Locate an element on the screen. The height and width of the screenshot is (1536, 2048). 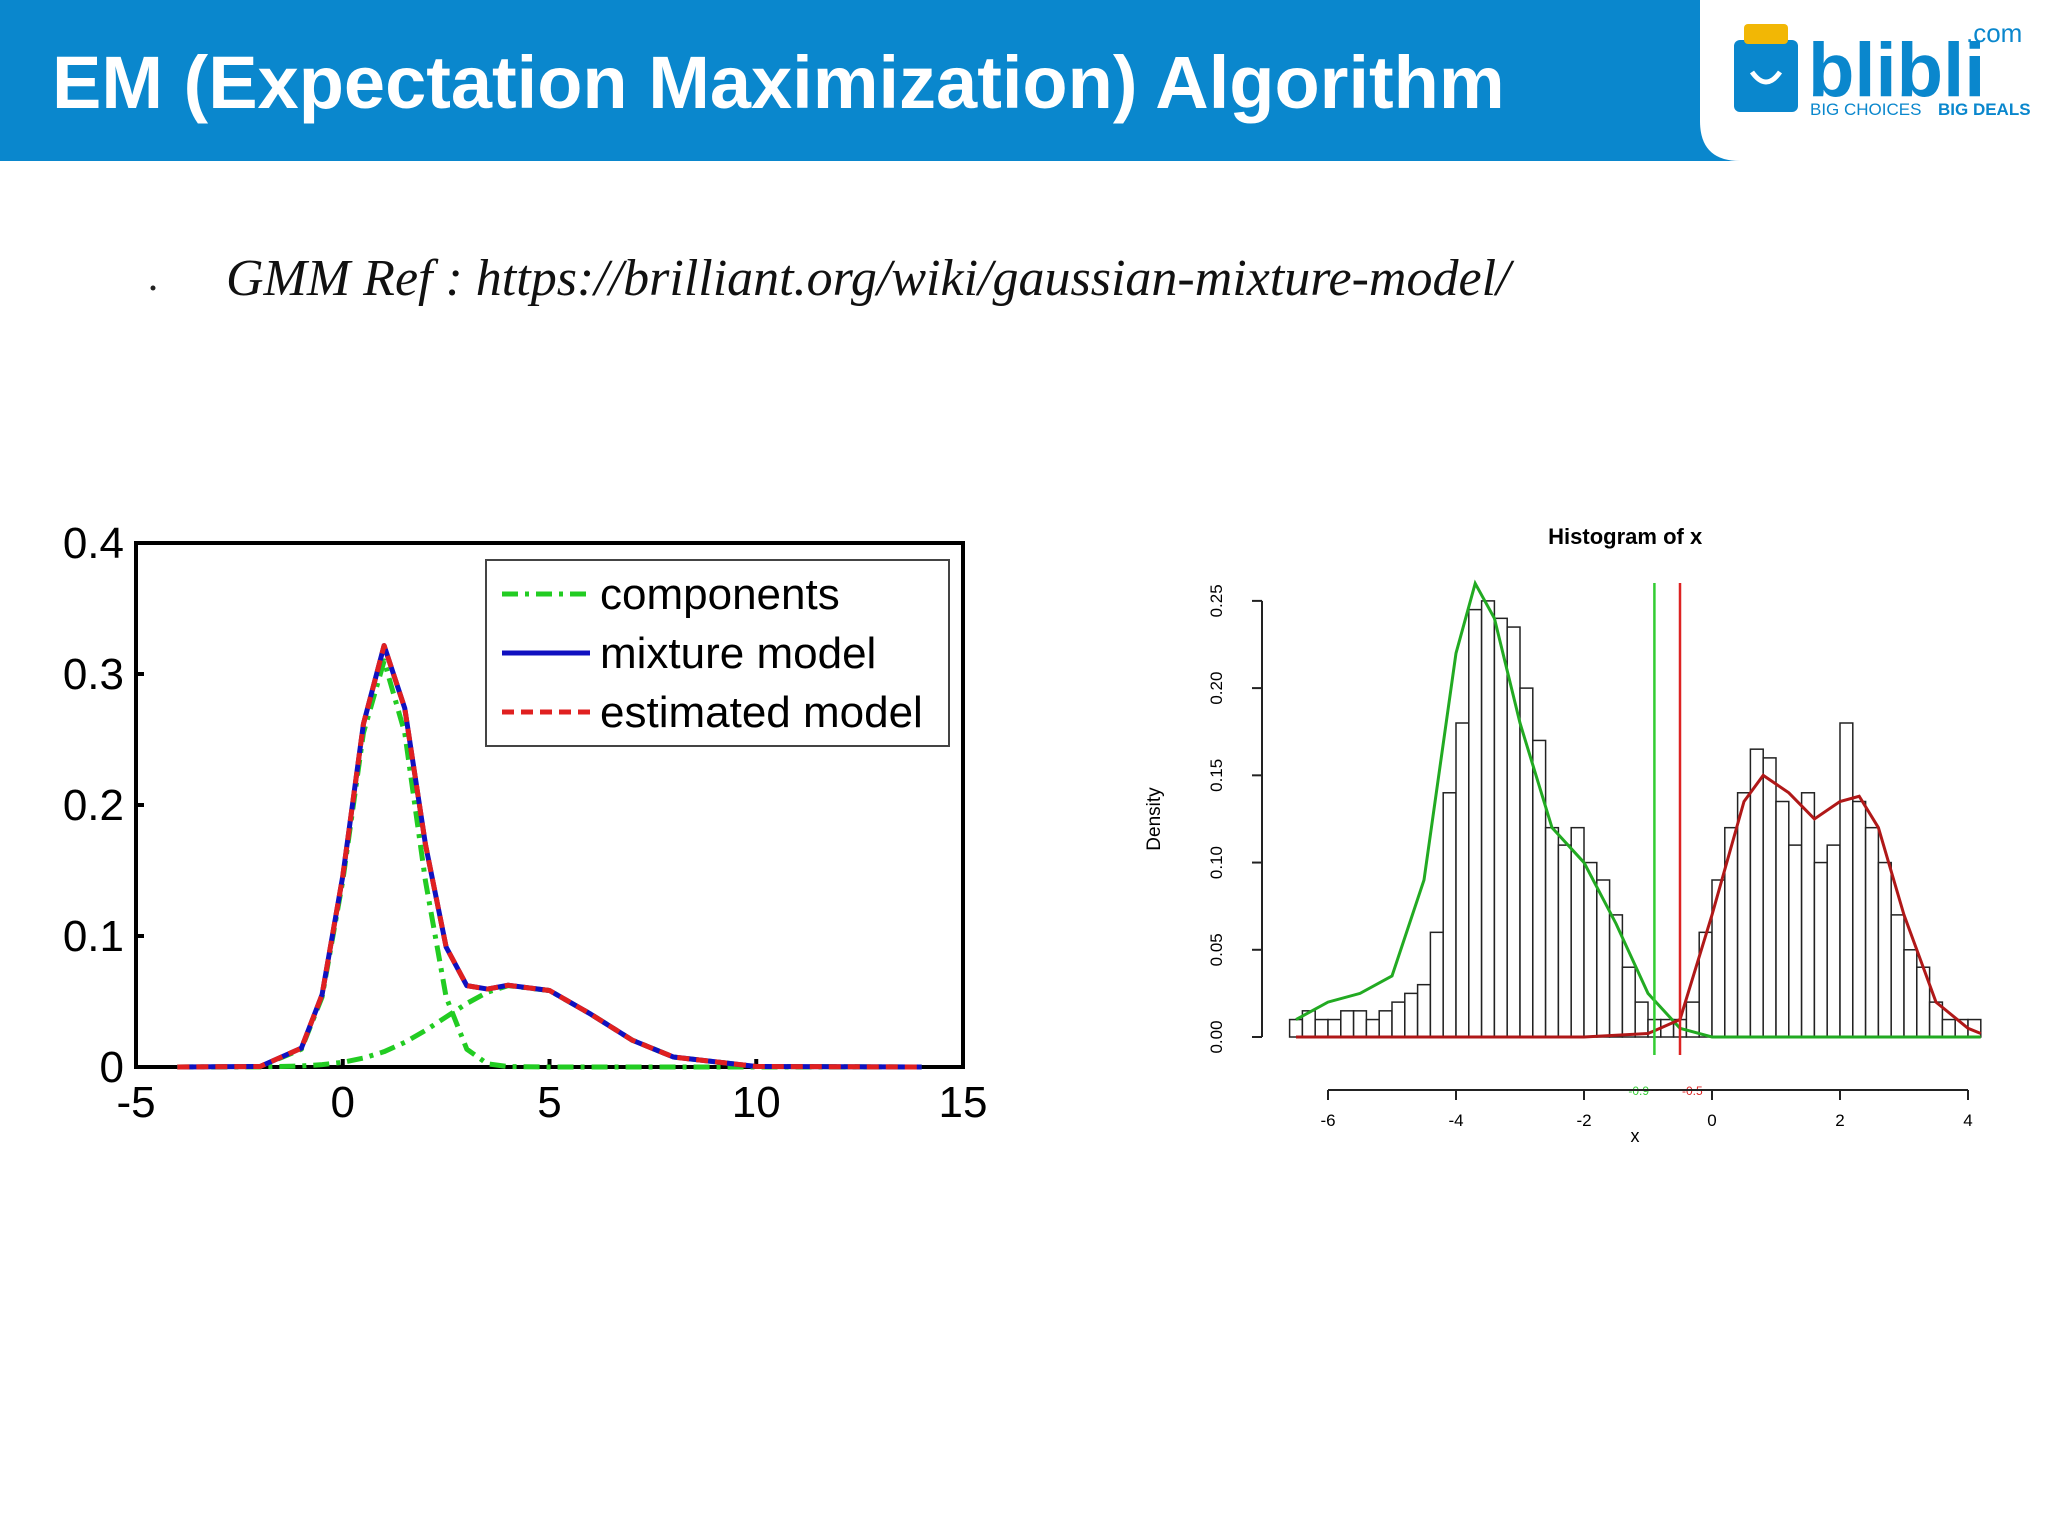
legend-label: components is located at coordinates (720, 594).